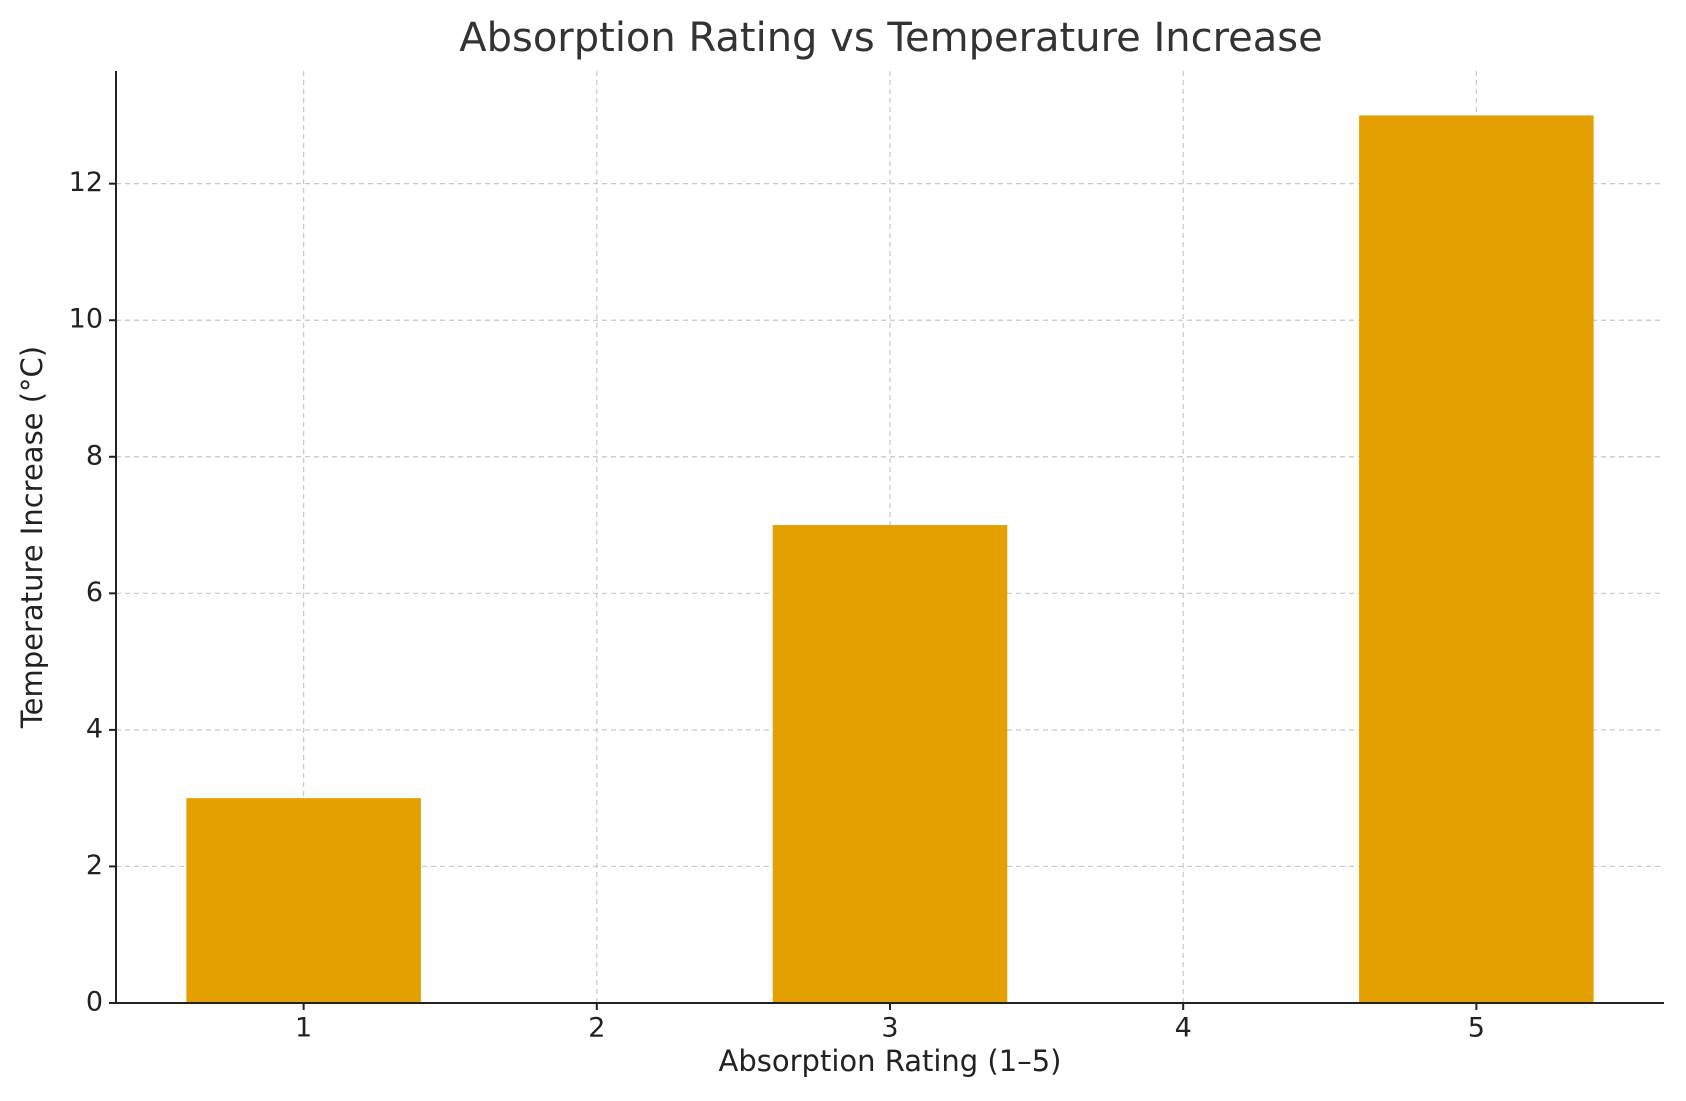 This screenshot has width=1686, height=1101. What do you see at coordinates (94, 592) in the screenshot?
I see `y-tick-label: 6` at bounding box center [94, 592].